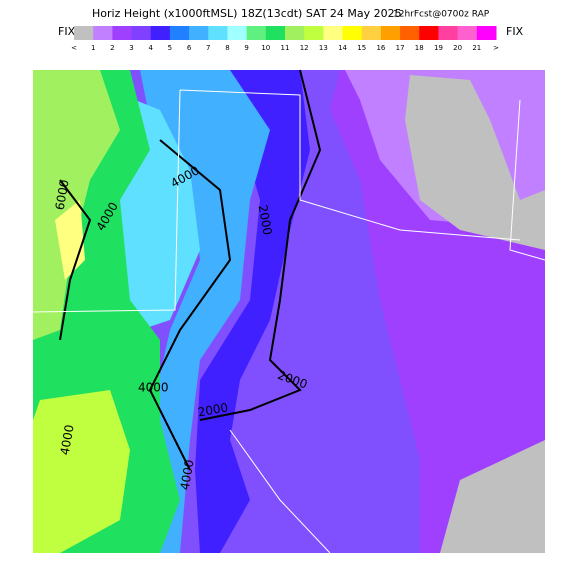 Image resolution: width=579 pixels, height=583 pixels. What do you see at coordinates (515, 31) in the screenshot?
I see `colorbar-right-label: FIX` at bounding box center [515, 31].